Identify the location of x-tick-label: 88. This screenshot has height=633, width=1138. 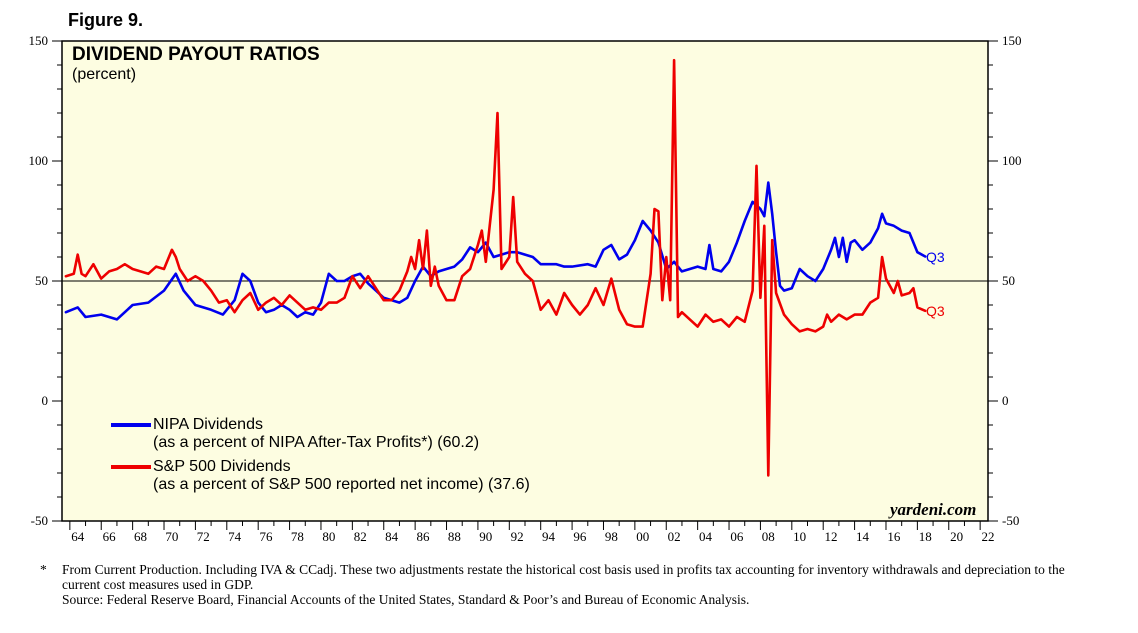
(454, 536).